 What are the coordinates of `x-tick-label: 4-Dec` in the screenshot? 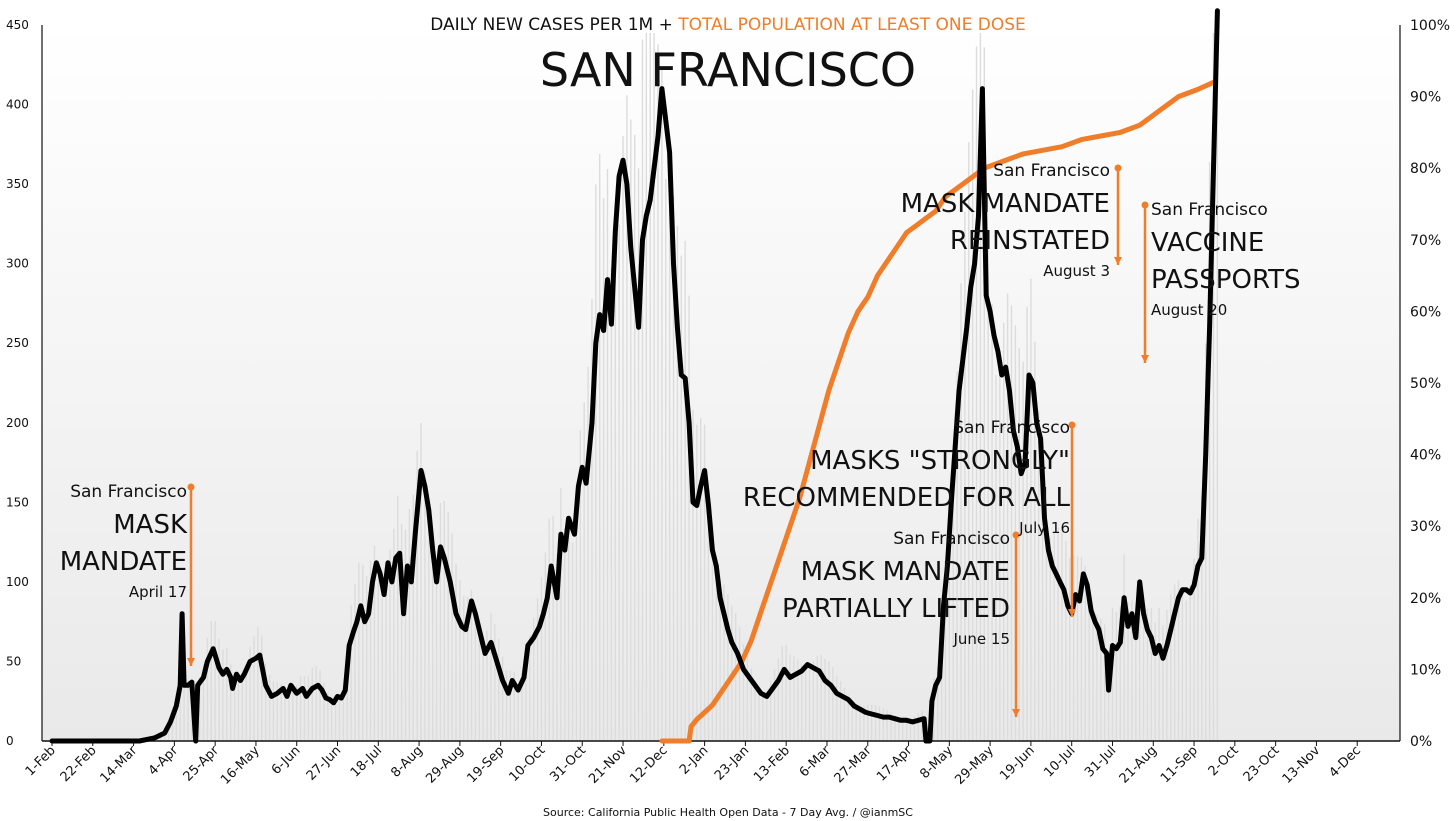 It's located at (1345, 762).